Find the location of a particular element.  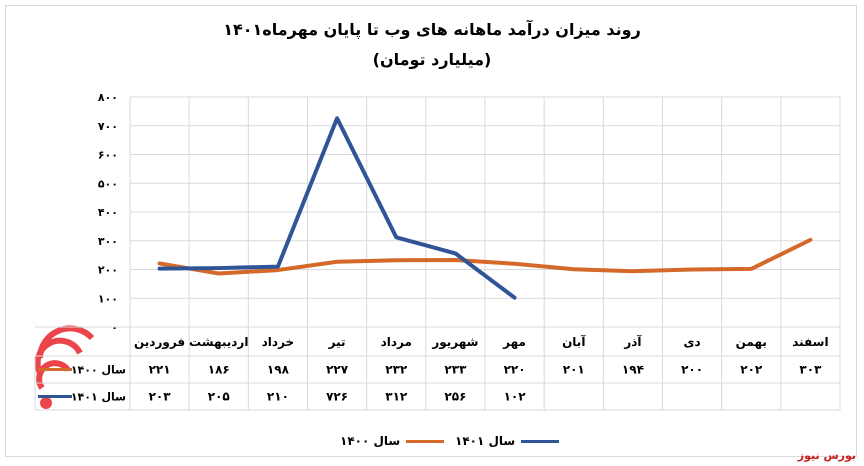

table-series-name: سال ۱۴۰۱ is located at coordinates (98, 397).